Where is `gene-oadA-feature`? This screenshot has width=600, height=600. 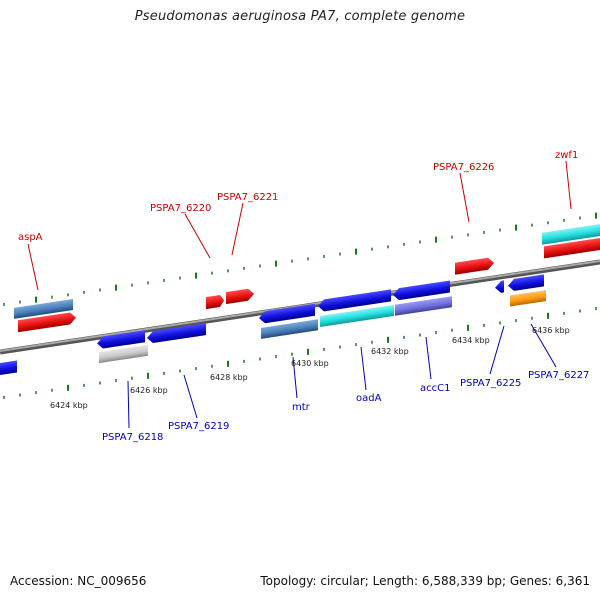 gene-oadA-feature is located at coordinates (357, 316).